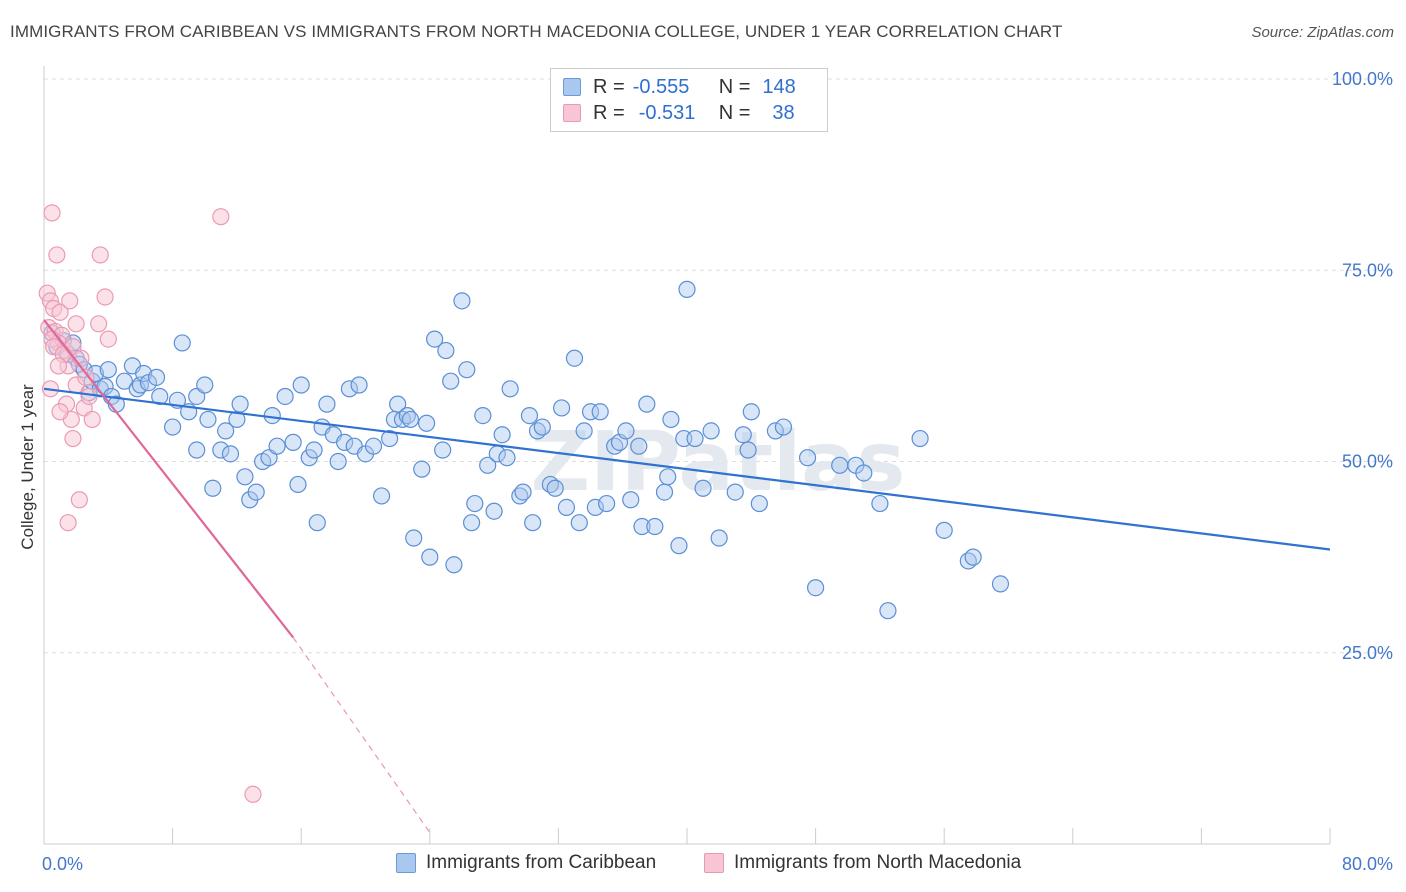 The image size is (1406, 892). What do you see at coordinates (667, 112) in the screenshot?
I see `r-value: -0.531` at bounding box center [667, 112].